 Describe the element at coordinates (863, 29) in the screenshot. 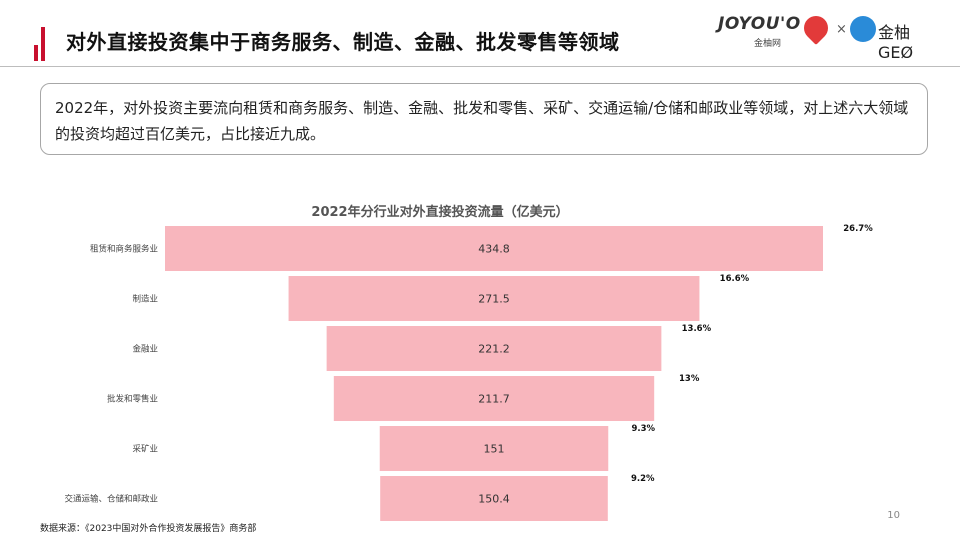

I see `geo-logo-icon` at that location.